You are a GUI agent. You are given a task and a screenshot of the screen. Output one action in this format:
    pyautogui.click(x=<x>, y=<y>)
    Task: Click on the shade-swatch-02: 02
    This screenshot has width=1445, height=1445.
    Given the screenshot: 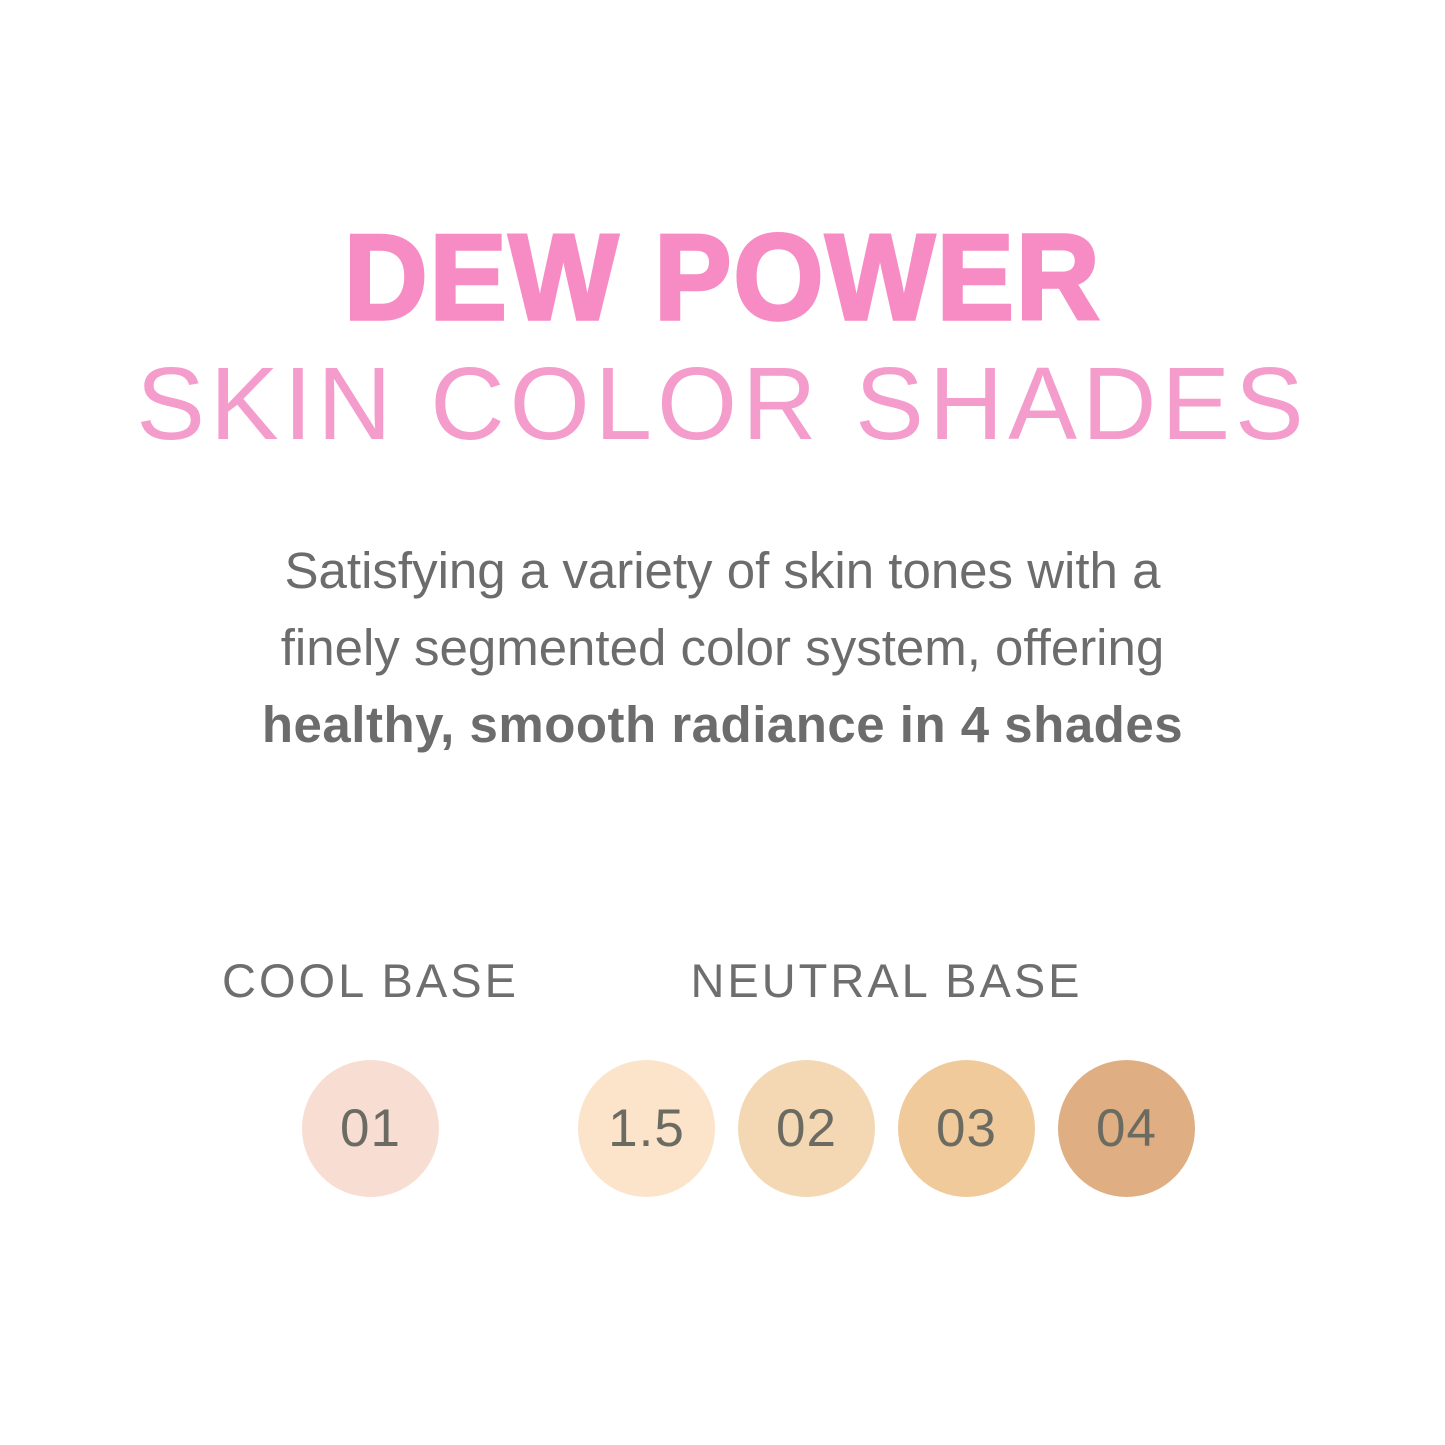 What is the action you would take?
    pyautogui.click(x=806, y=1128)
    